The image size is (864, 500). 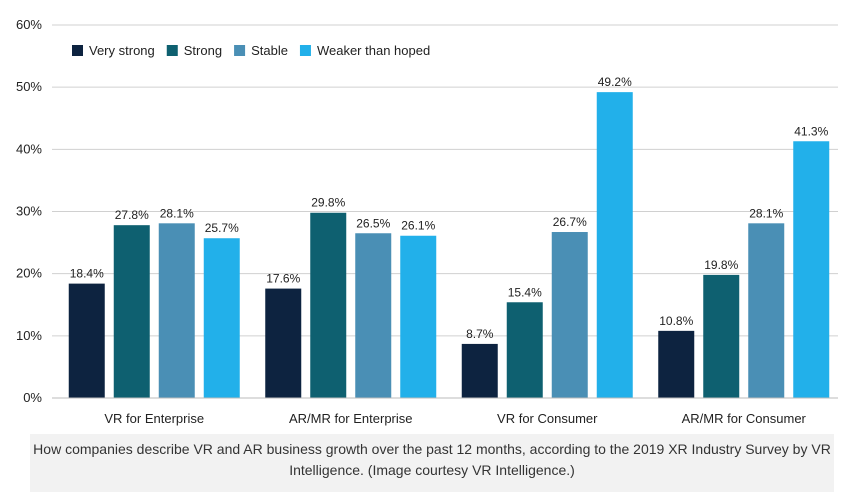 What do you see at coordinates (29, 148) in the screenshot?
I see `y-tick-label: 40%` at bounding box center [29, 148].